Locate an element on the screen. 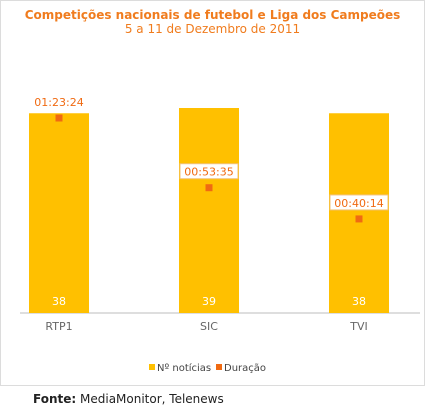  bar-sic is located at coordinates (209, 210).